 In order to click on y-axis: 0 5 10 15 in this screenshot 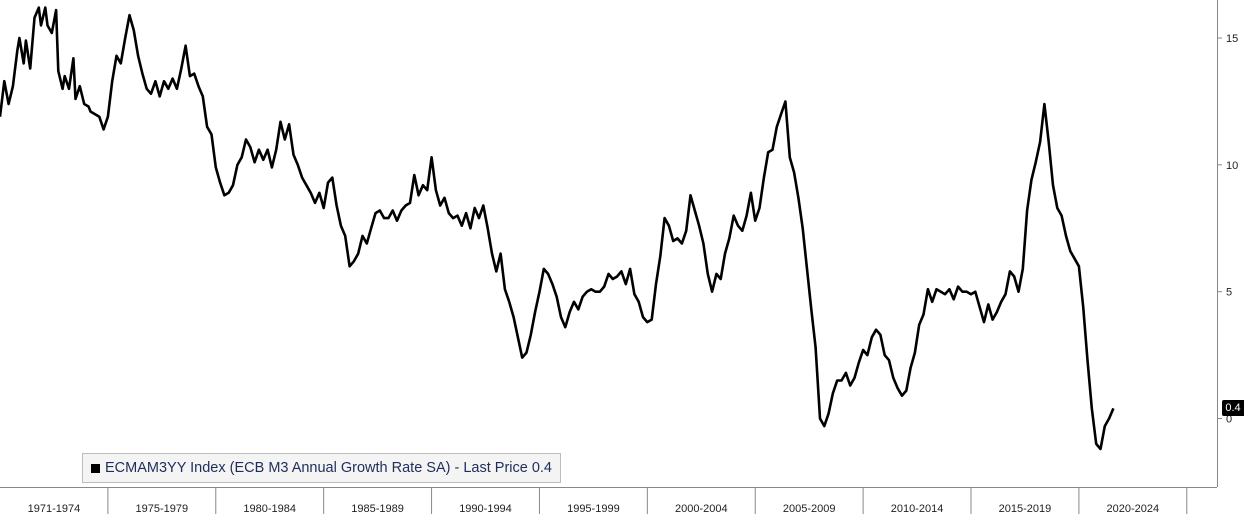, I will do `click(1227, 243)`.